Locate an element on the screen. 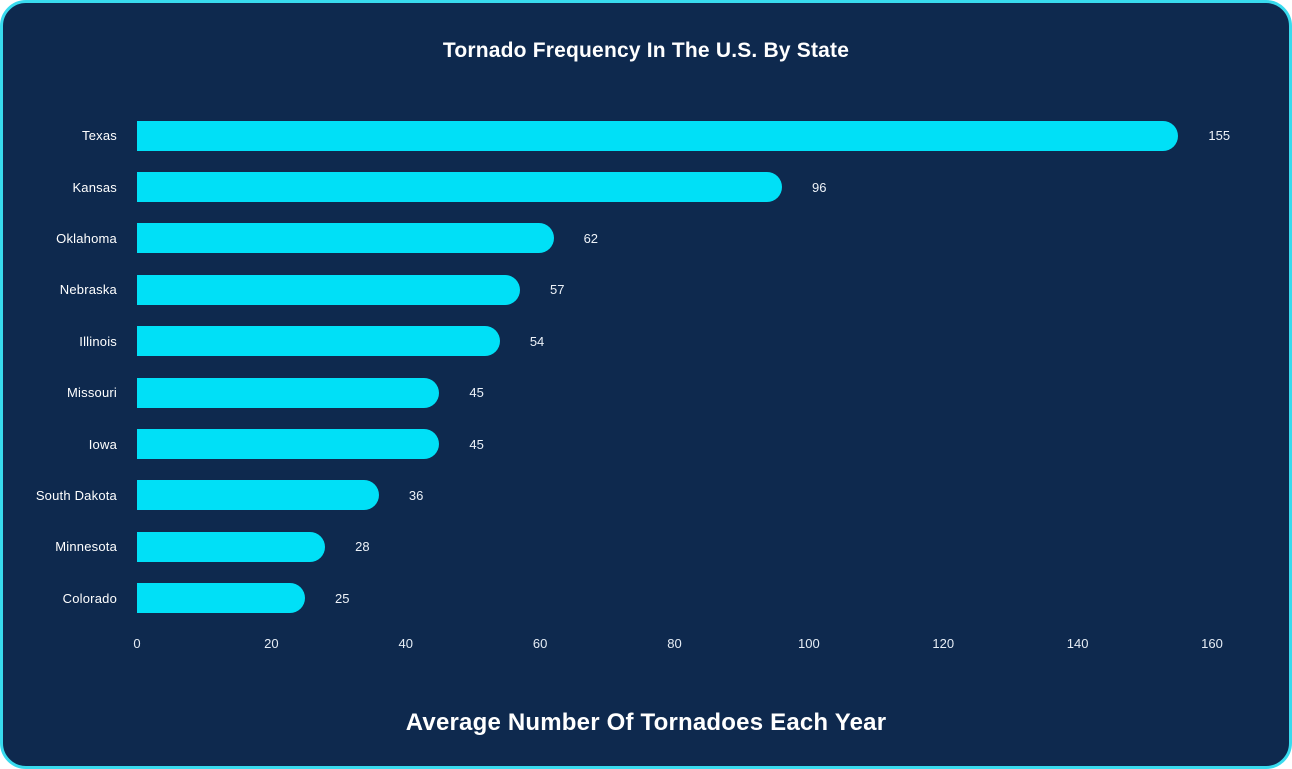 The width and height of the screenshot is (1292, 769). value-label: 62 is located at coordinates (591, 238).